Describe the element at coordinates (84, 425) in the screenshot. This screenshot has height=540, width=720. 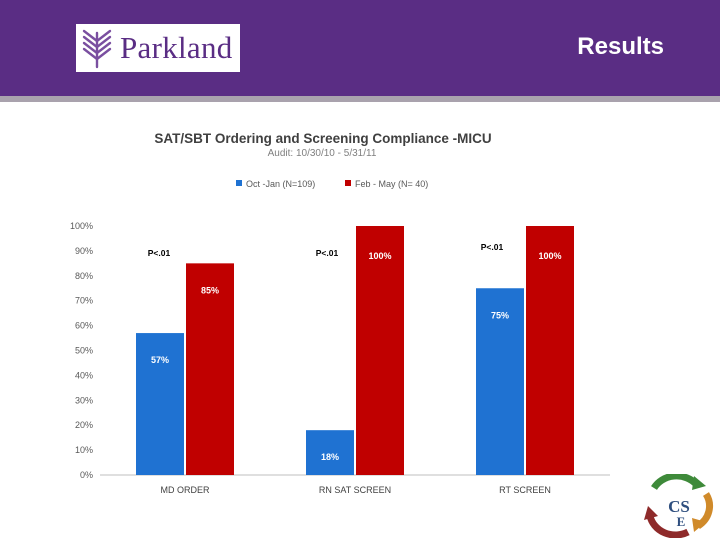
I see `y-tick-label: 20%` at that location.